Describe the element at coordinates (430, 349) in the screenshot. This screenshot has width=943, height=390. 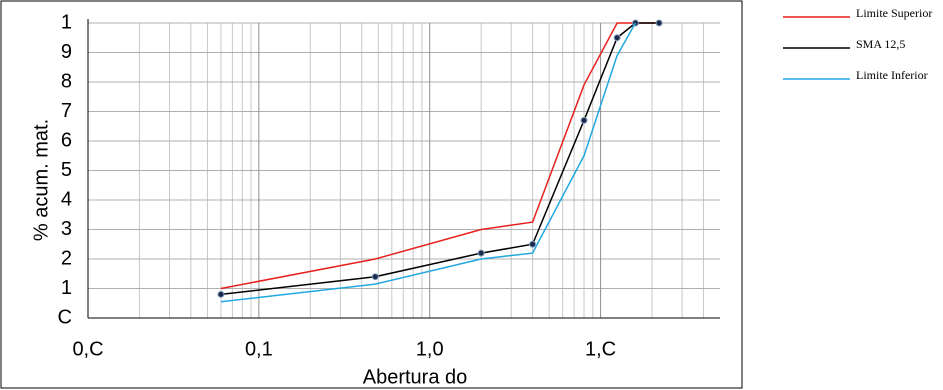
I see `x-tick-label: 1,0` at that location.